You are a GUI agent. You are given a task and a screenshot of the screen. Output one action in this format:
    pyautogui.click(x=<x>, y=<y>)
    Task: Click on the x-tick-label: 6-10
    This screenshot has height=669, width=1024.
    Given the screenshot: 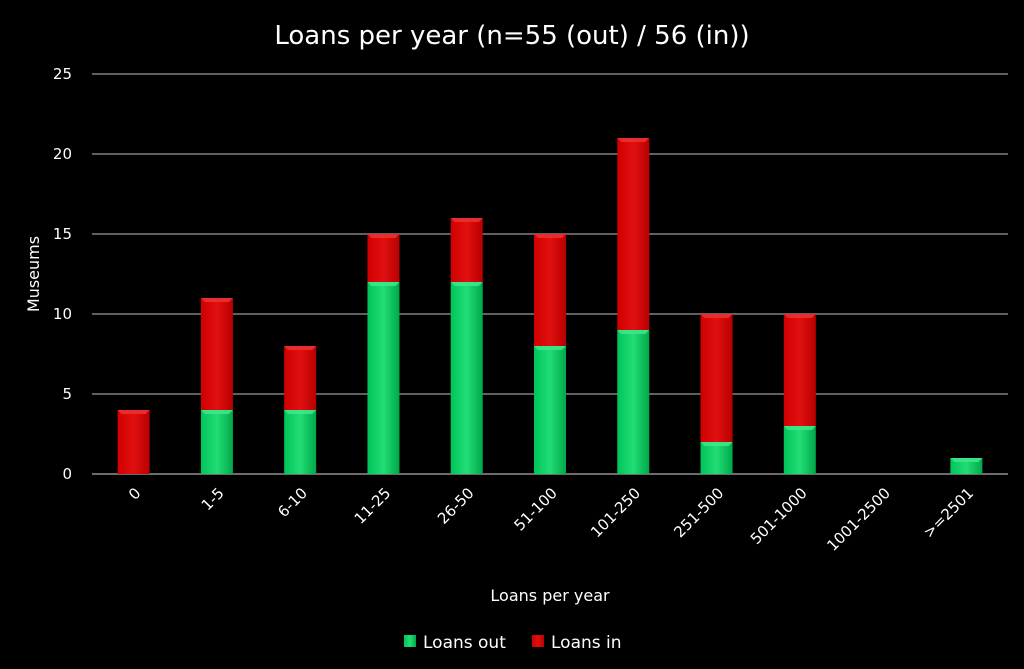 What is the action you would take?
    pyautogui.click(x=292, y=502)
    